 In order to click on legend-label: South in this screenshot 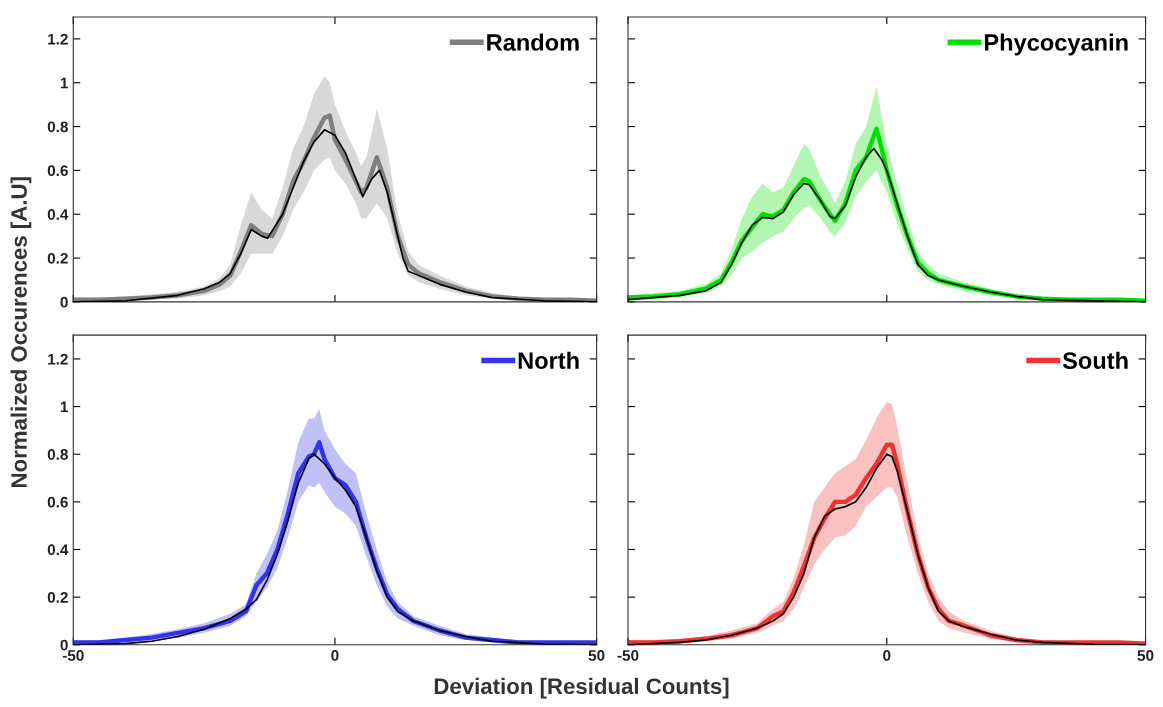, I will do `click(1095, 360)`.